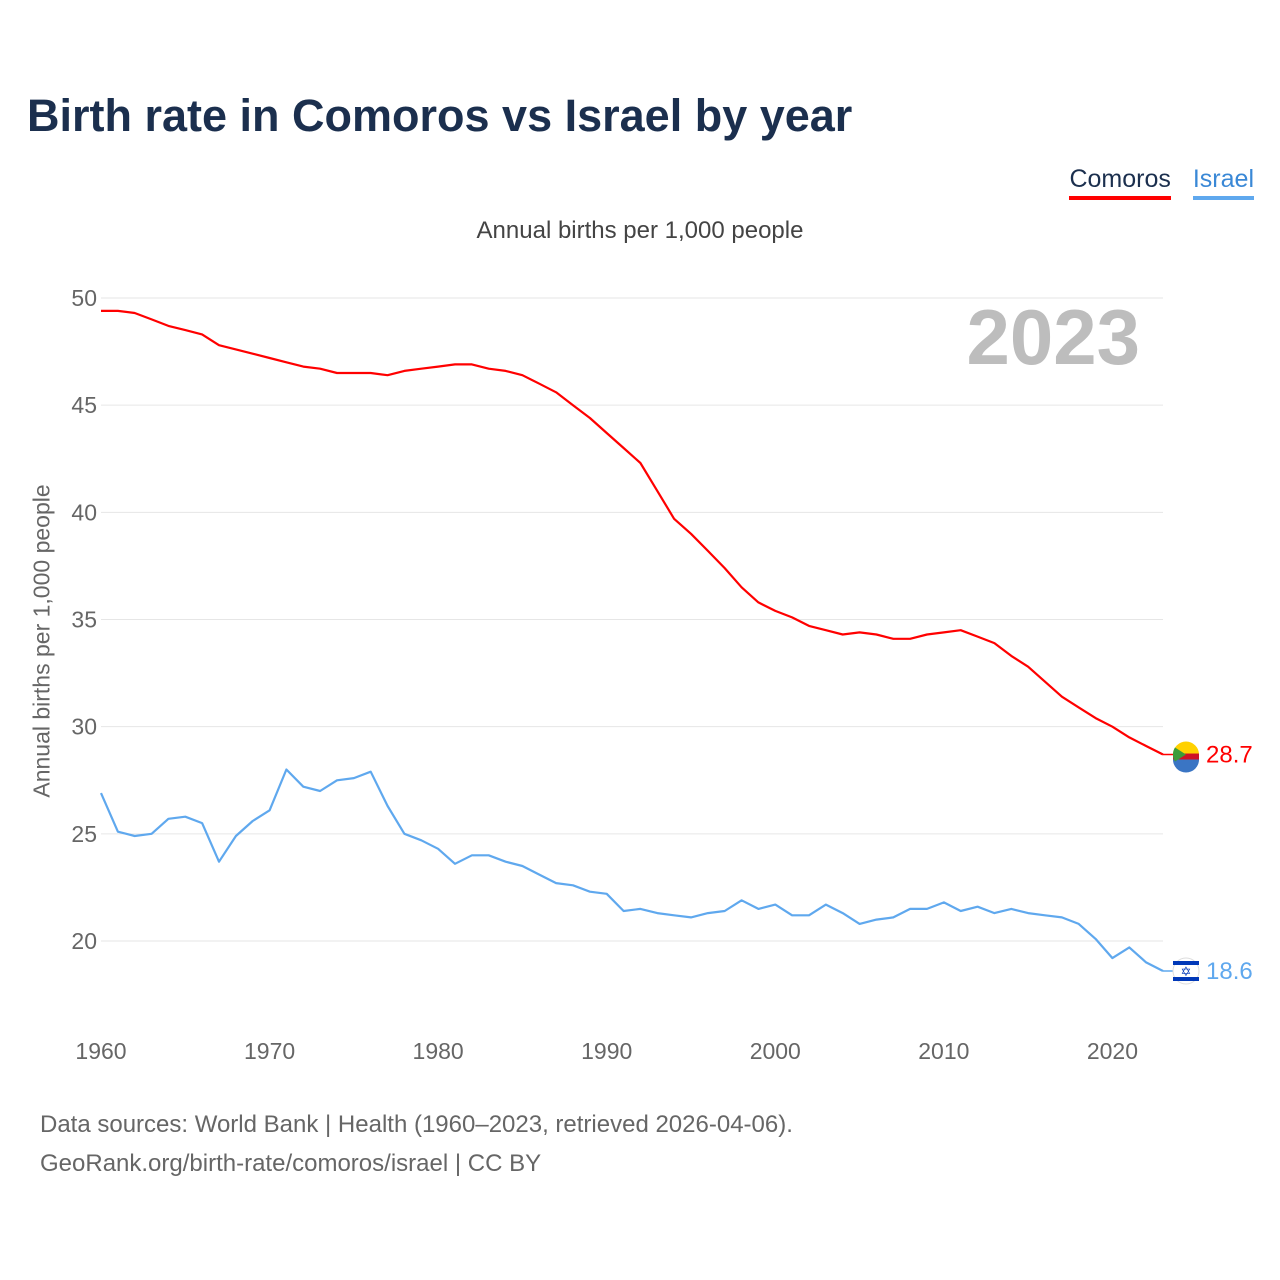 This screenshot has height=1280, width=1280. I want to click on year-badge: 2023, so click(1053, 337).